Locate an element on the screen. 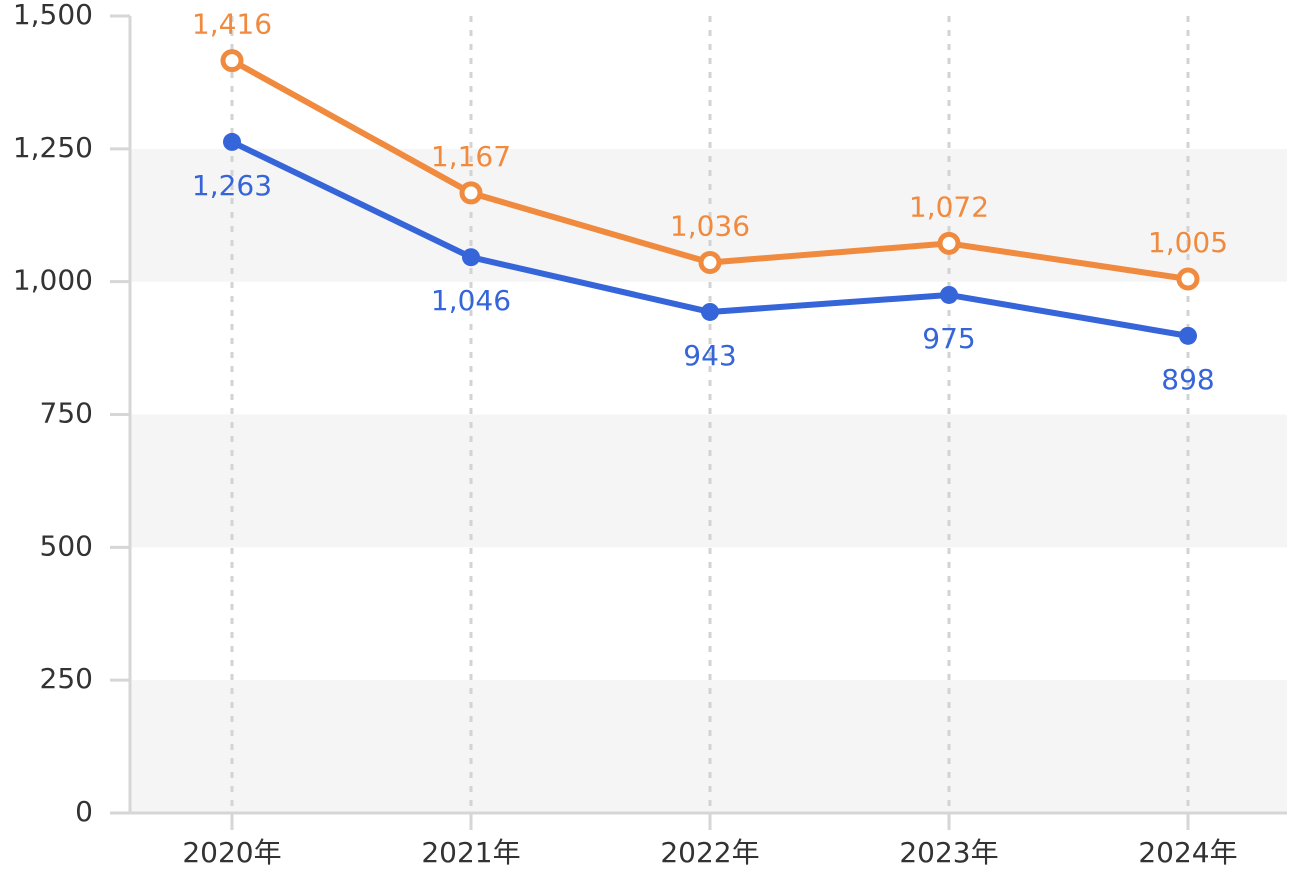  series-1-data-label: 898 is located at coordinates (1187, 379).